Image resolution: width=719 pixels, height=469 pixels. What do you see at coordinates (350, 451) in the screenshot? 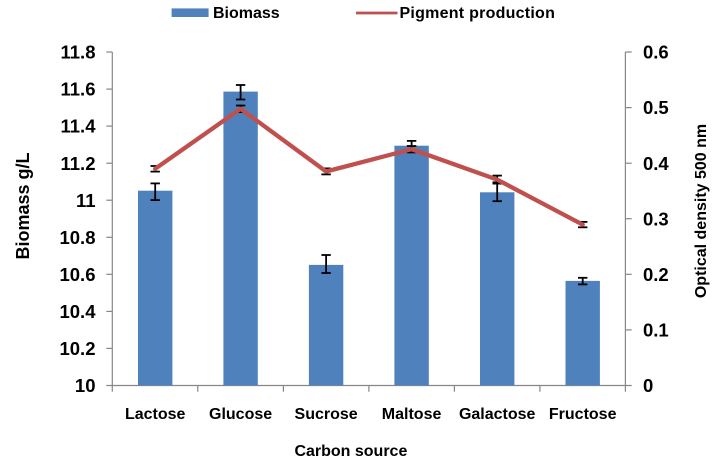
I see `svg-text: Carbon source` at bounding box center [350, 451].